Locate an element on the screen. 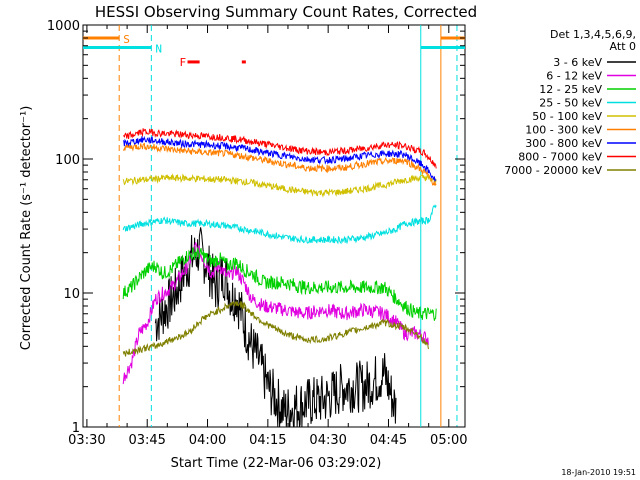 This screenshot has height=480, width=640. x-axis-label: Start Time (22-Mar-06 03:29:02) is located at coordinates (276, 463).